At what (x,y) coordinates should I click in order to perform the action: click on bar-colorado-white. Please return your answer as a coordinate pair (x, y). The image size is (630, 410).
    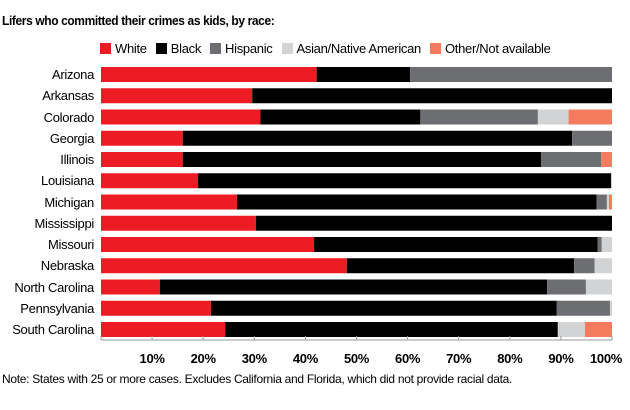
    Looking at the image, I should click on (181, 117).